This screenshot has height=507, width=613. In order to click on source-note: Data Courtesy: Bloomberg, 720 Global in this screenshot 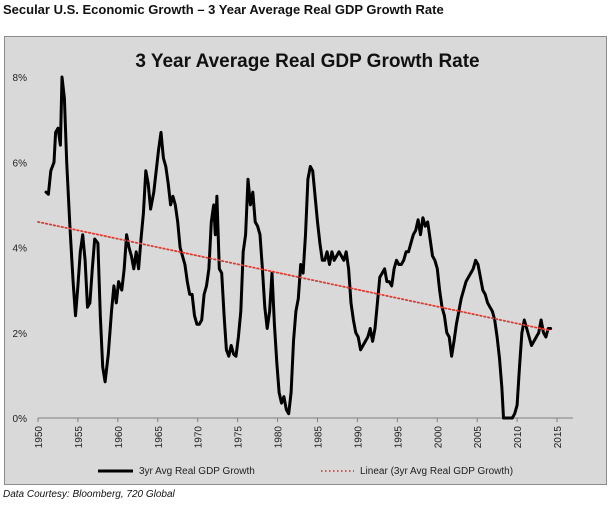, I will do `click(89, 494)`.